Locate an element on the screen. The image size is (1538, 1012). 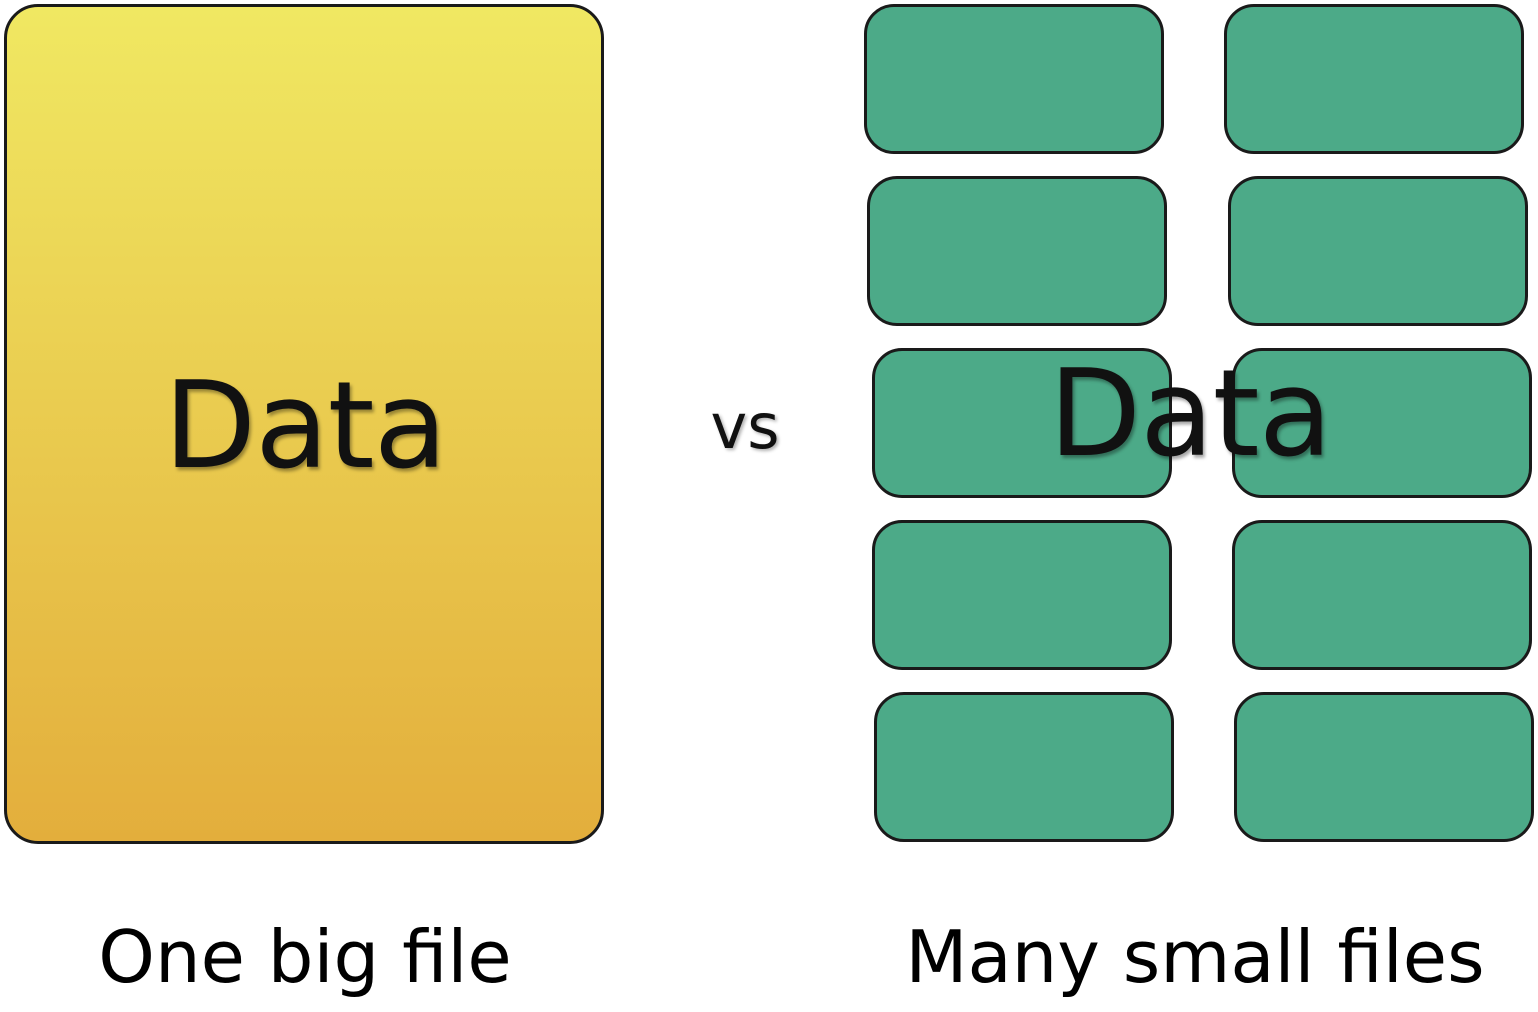
one-big-file-caption: One big file is located at coordinates (305, 957).